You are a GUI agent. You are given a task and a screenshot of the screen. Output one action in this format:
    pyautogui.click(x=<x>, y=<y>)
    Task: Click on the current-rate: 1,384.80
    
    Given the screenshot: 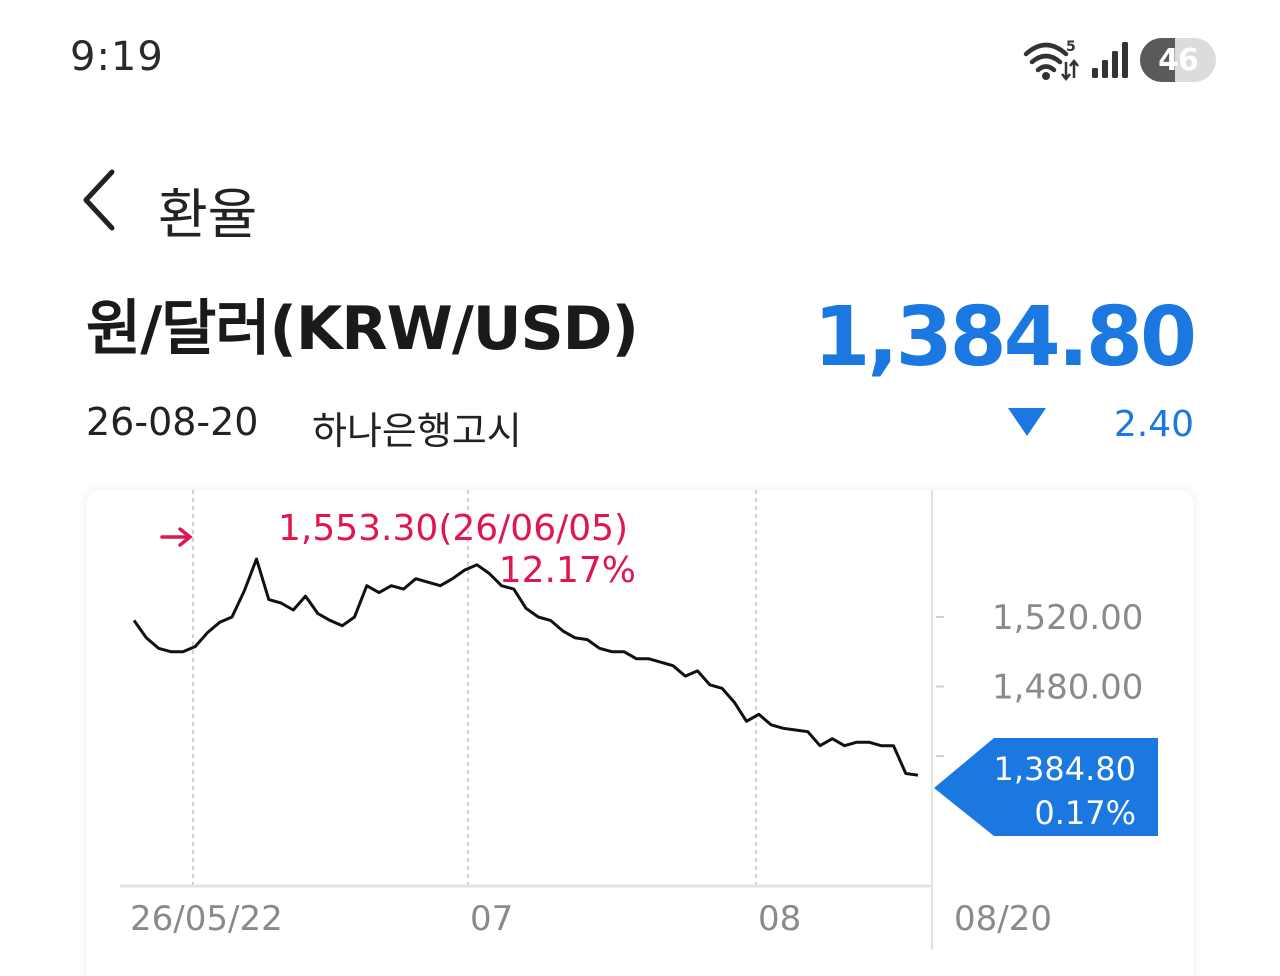 What is the action you would take?
    pyautogui.click(x=1005, y=337)
    